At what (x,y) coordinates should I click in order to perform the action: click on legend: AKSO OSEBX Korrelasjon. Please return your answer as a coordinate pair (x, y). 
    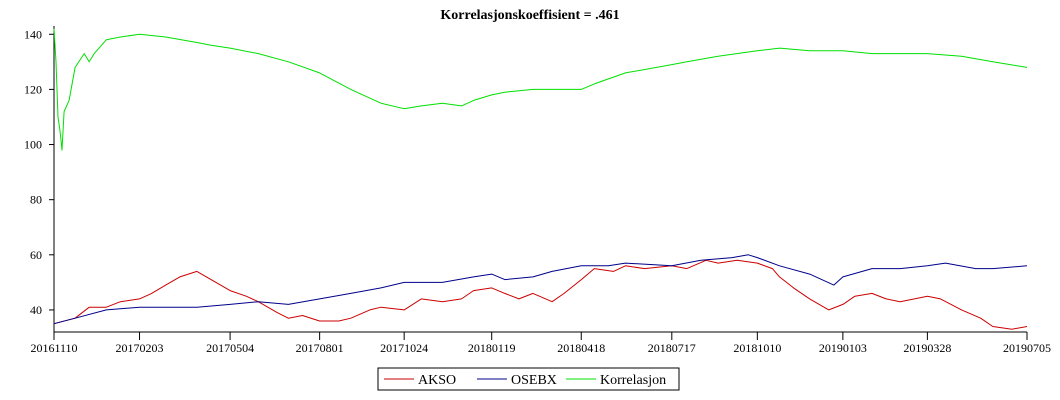
    Looking at the image, I should click on (528, 379).